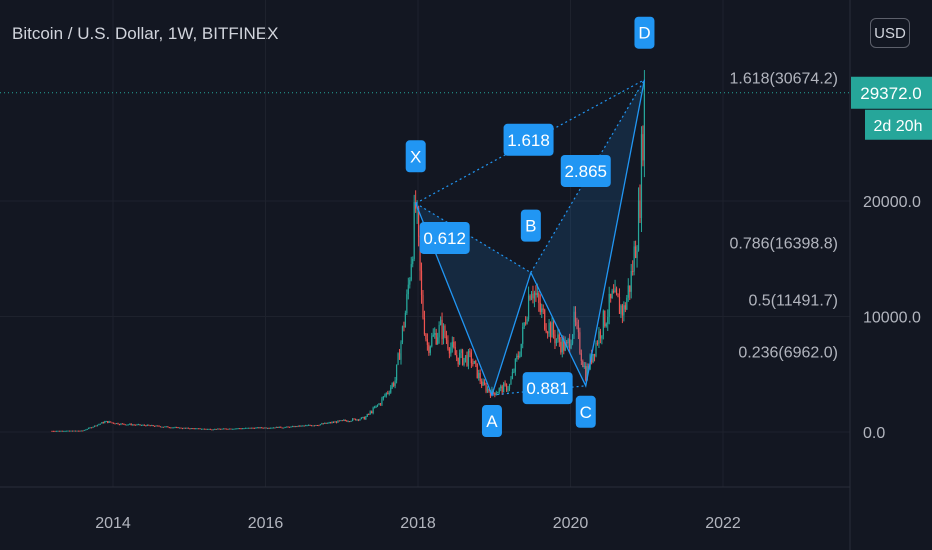  I want to click on x-tick-label: 2014, so click(113, 523).